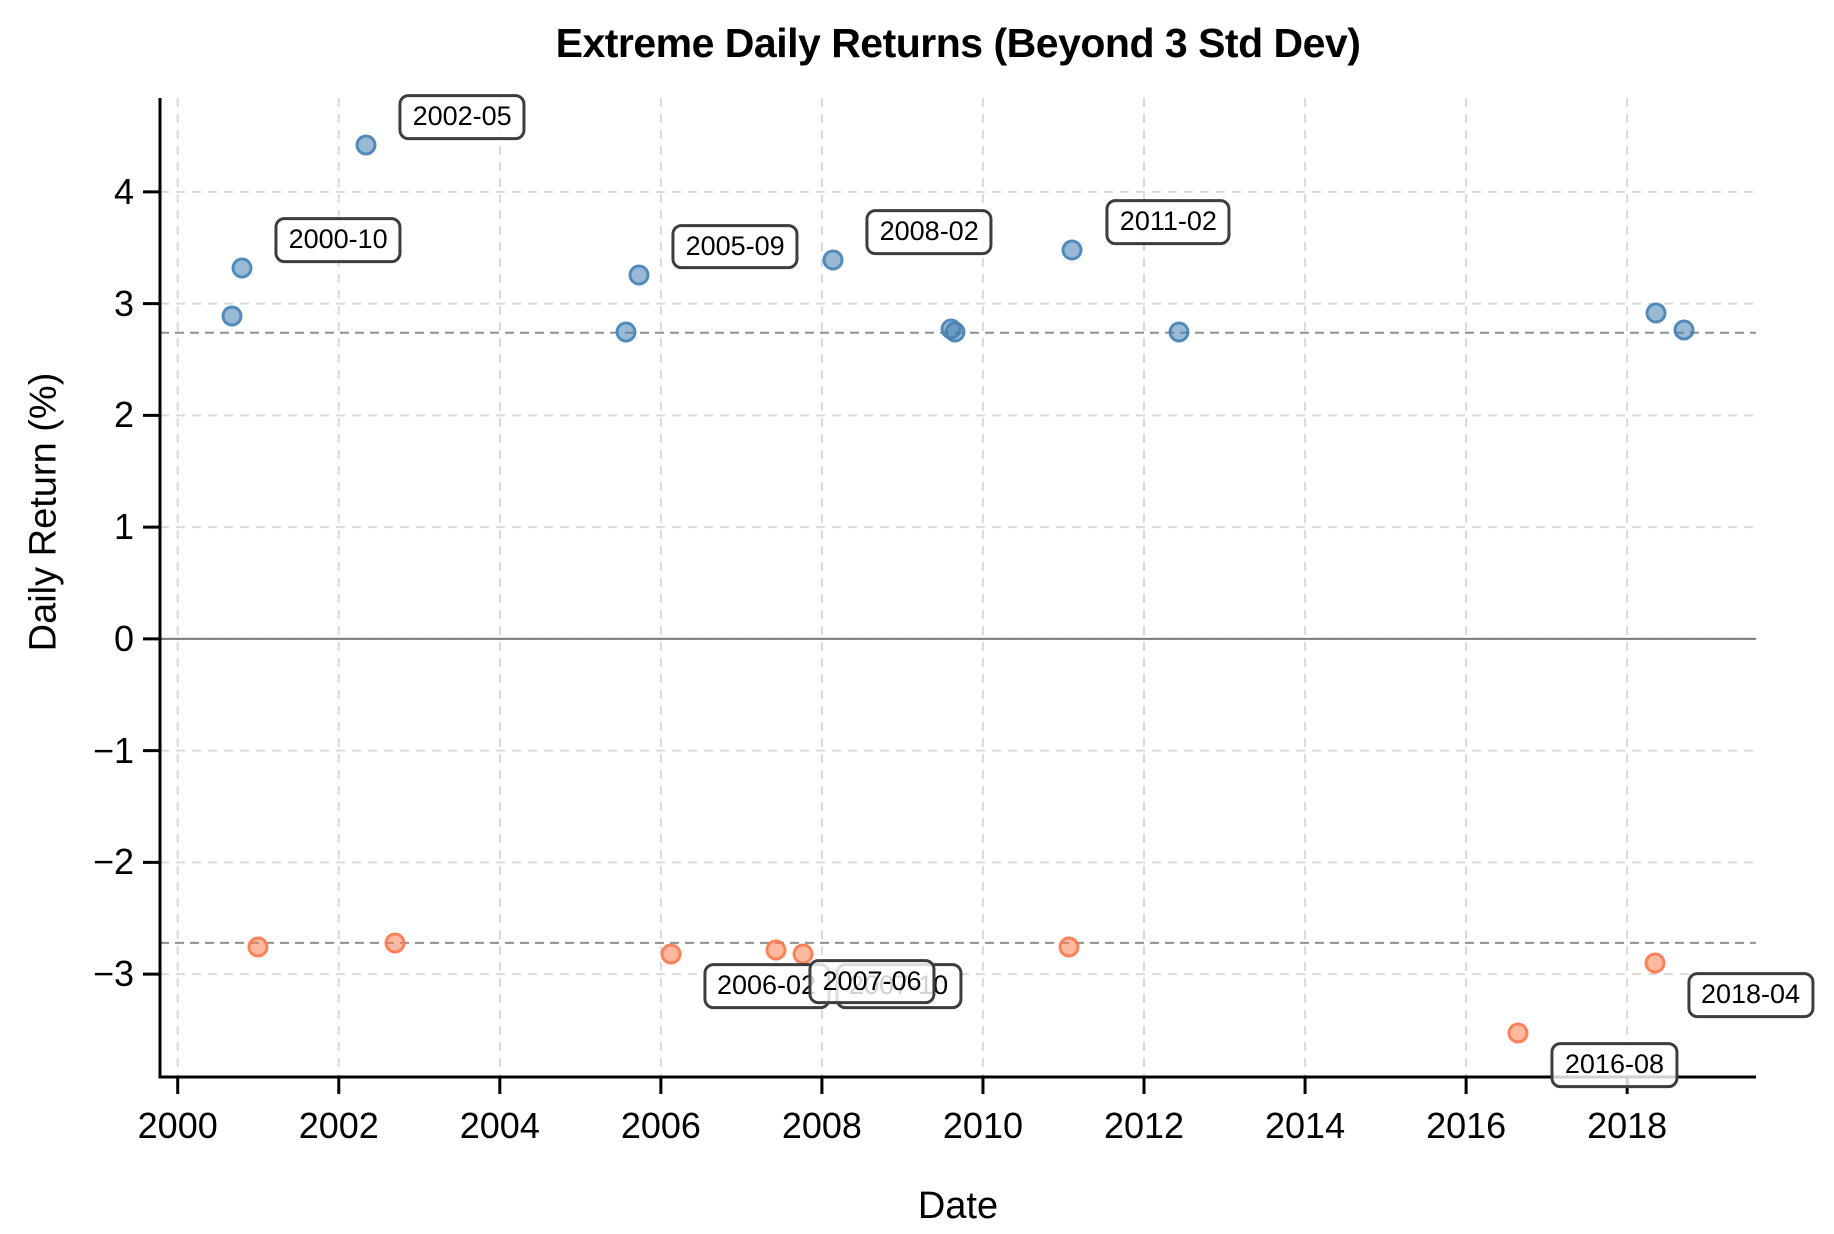  What do you see at coordinates (177, 1125) in the screenshot?
I see `x-tick-label: 2000` at bounding box center [177, 1125].